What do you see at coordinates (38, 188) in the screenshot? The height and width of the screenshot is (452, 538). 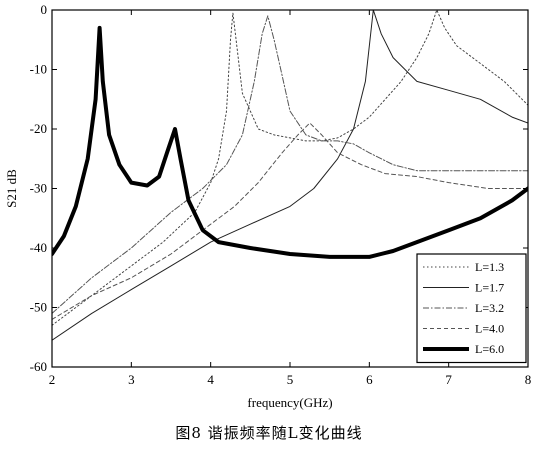 I see `y-tick-label: -30` at bounding box center [38, 188].